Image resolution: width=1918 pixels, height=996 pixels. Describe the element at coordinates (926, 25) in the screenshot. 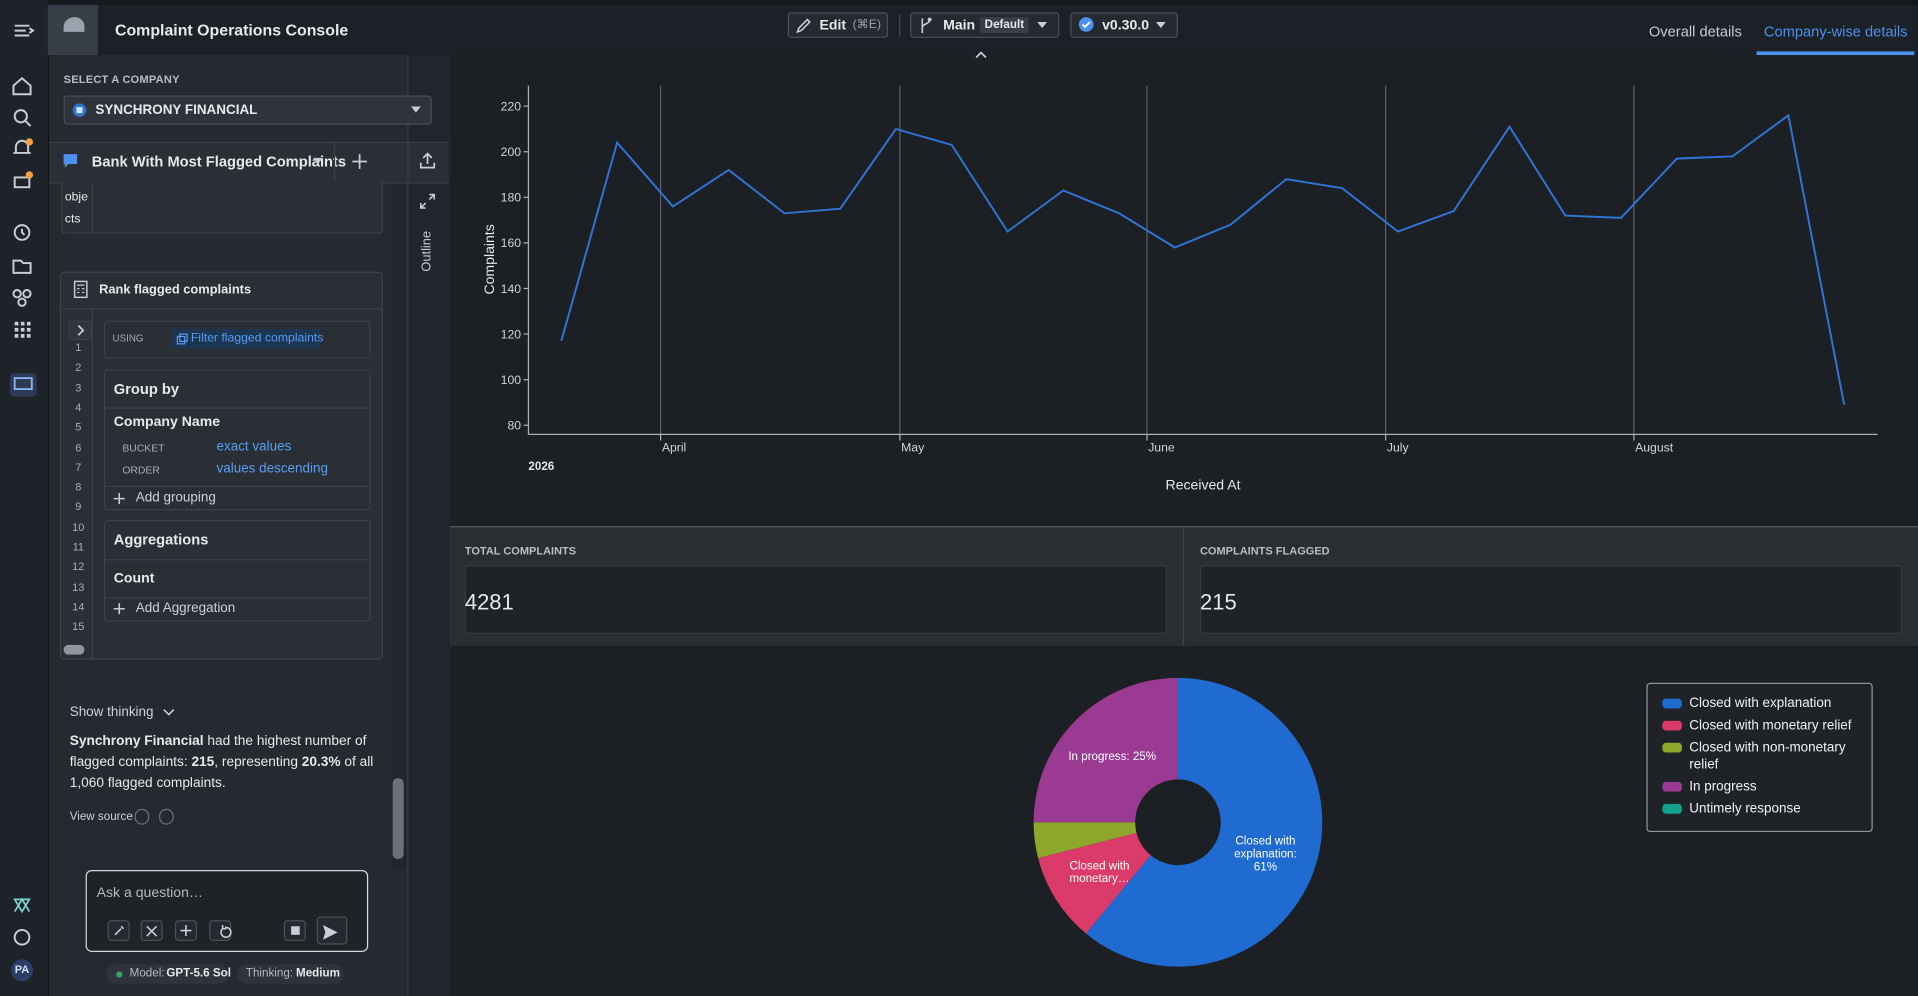

I see `branch-icon` at that location.